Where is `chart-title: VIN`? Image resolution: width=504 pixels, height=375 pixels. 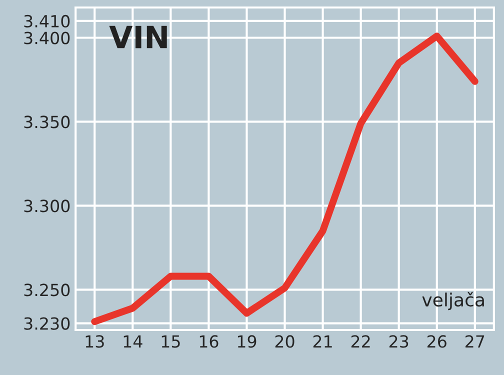
chart-title: VIN is located at coordinates (138, 37).